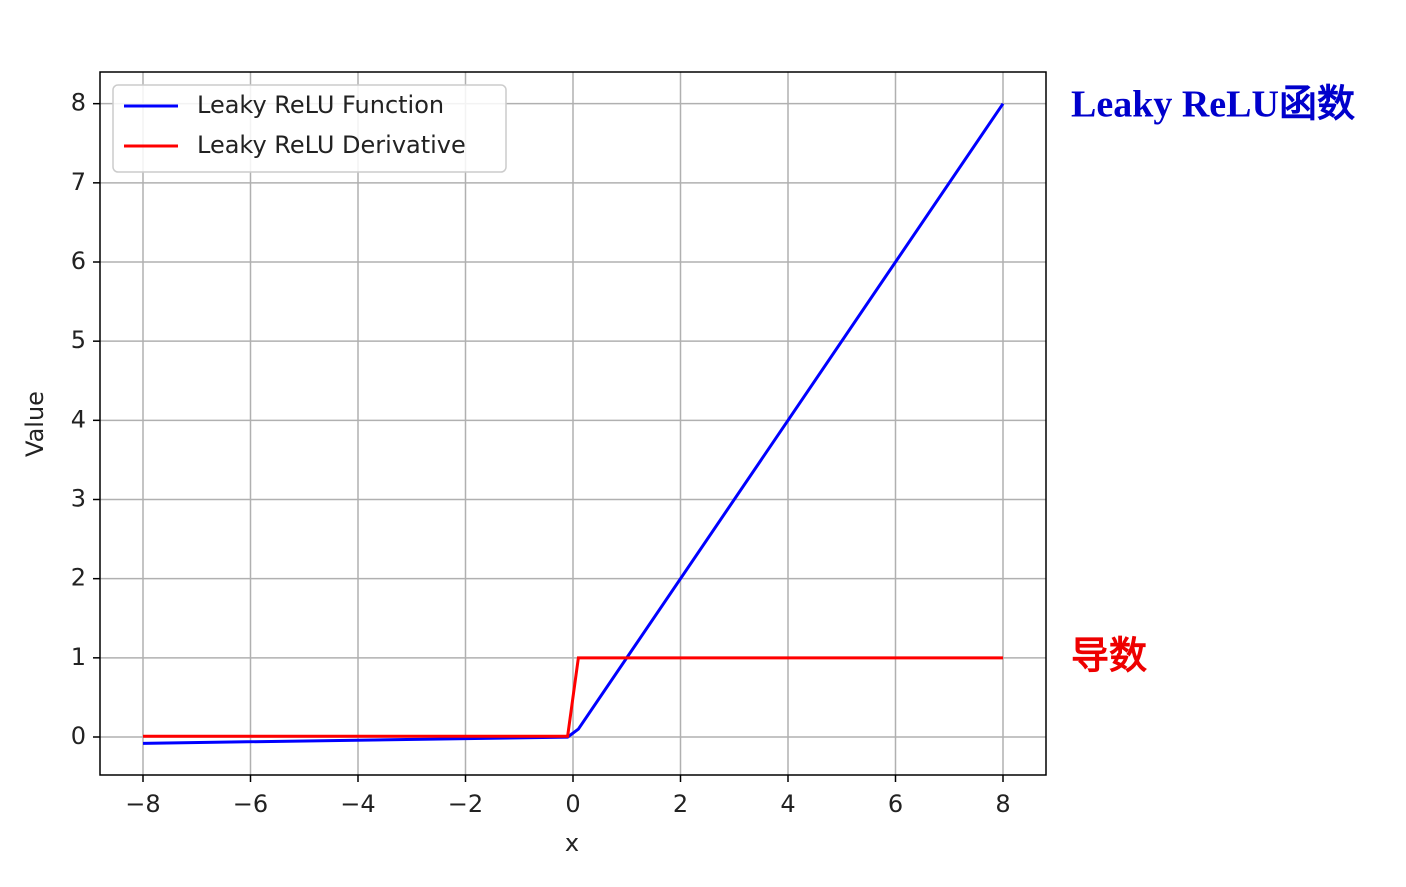 This screenshot has width=1406, height=887. I want to click on x-tick-label: −8, so click(142, 804).